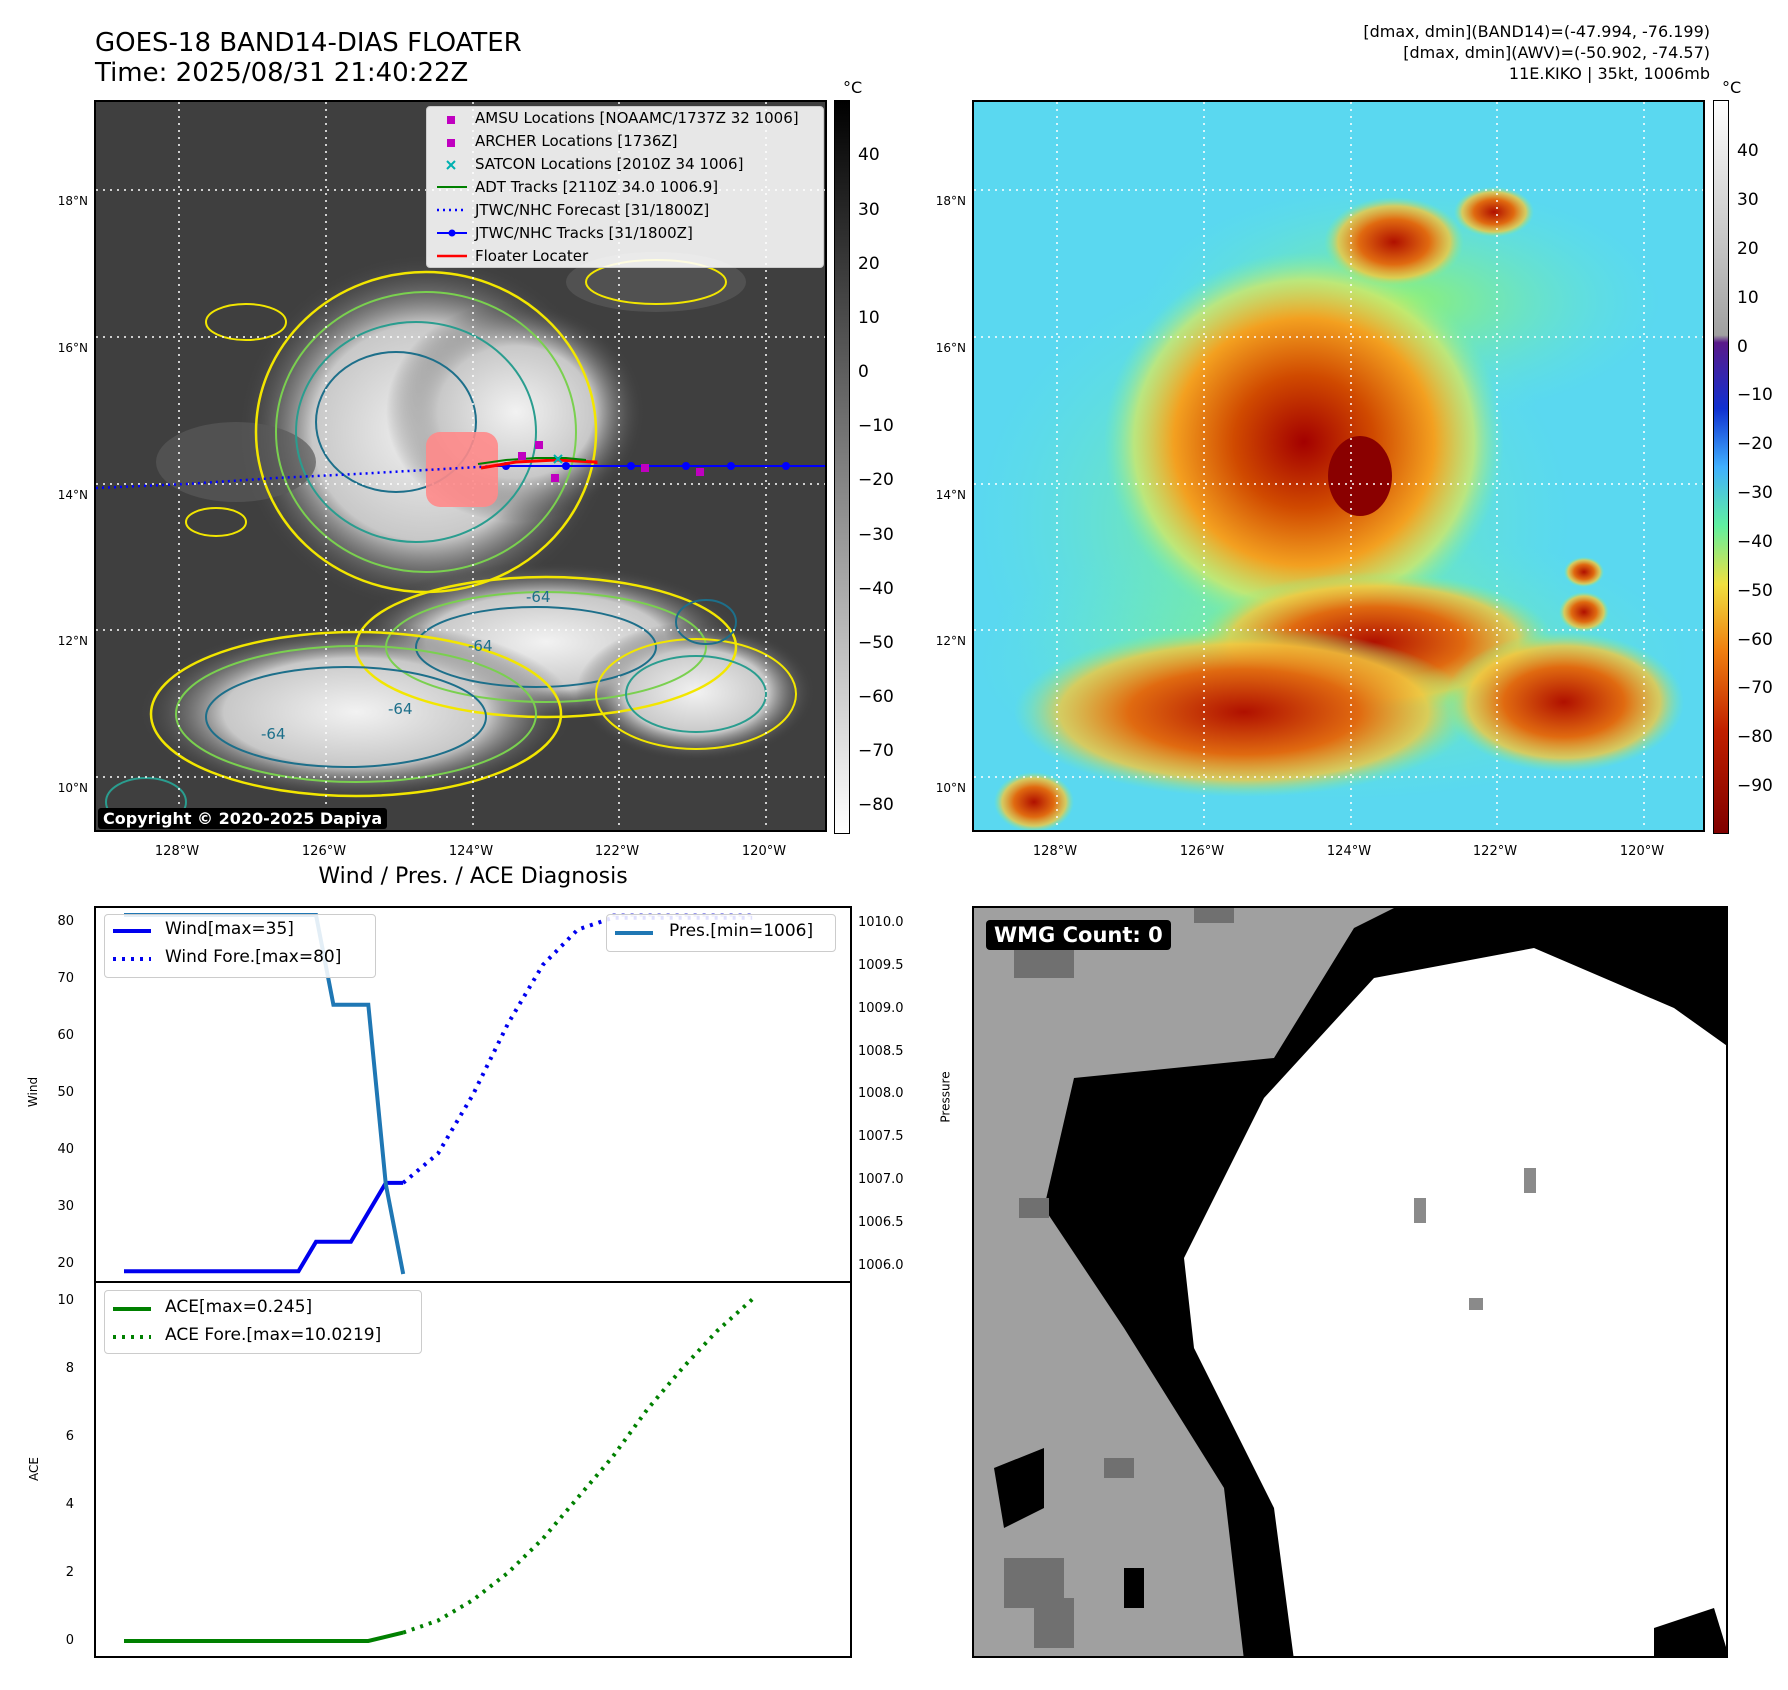  Describe the element at coordinates (881, 1222) in the screenshot. I see `pressure-tick: 1006.5` at that location.